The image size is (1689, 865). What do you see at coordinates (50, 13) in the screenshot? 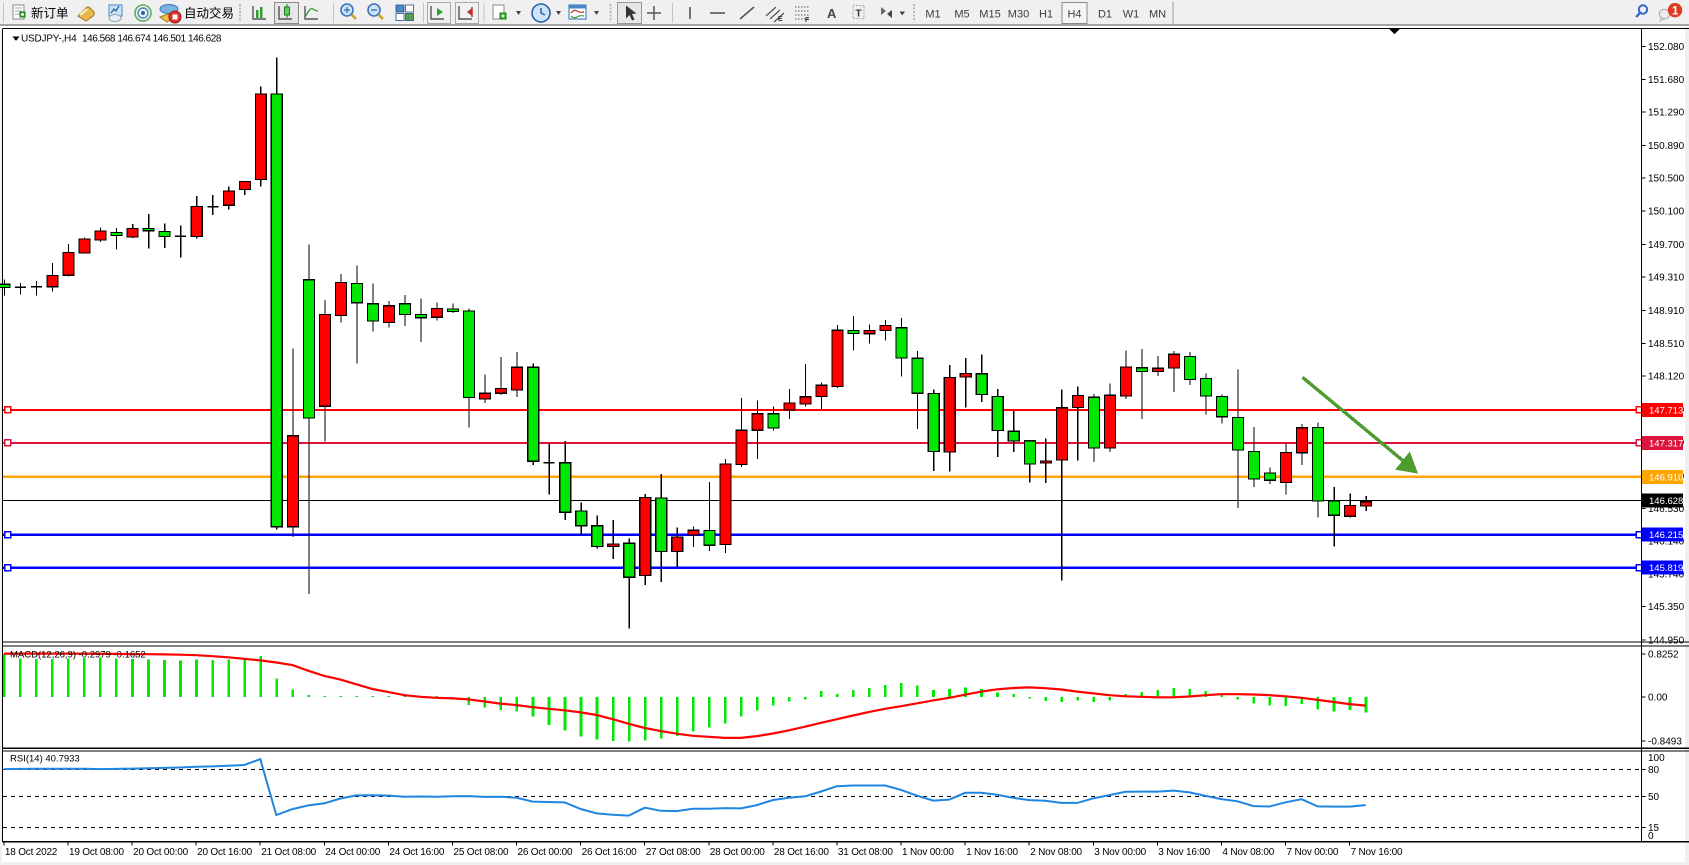
I see `svg-text: 新订单` at bounding box center [50, 13].